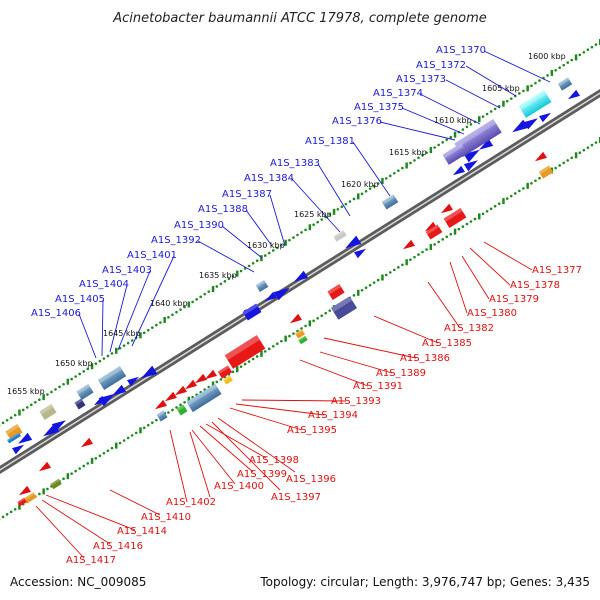 The height and width of the screenshot is (600, 600). What do you see at coordinates (223, 209) in the screenshot?
I see `gene-label: A1S_1388` at bounding box center [223, 209].